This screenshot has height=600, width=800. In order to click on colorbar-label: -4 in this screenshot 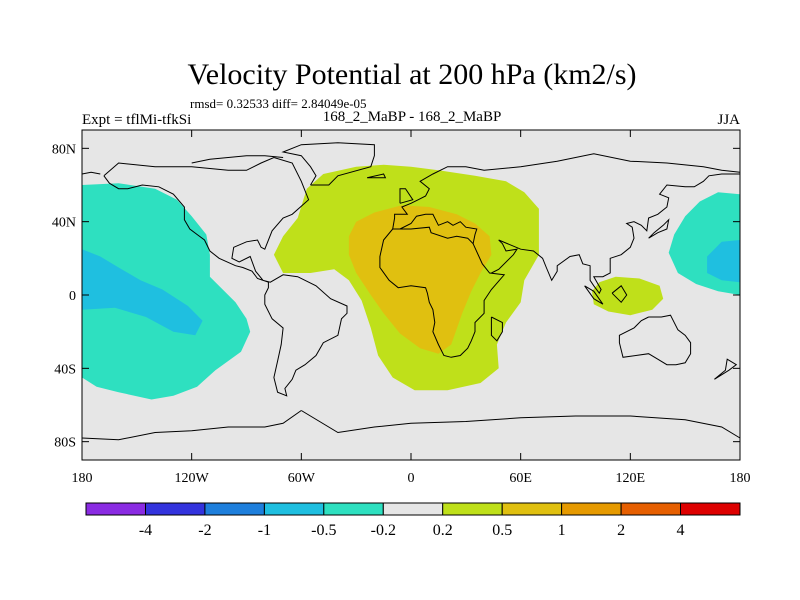, I will do `click(145, 530)`.